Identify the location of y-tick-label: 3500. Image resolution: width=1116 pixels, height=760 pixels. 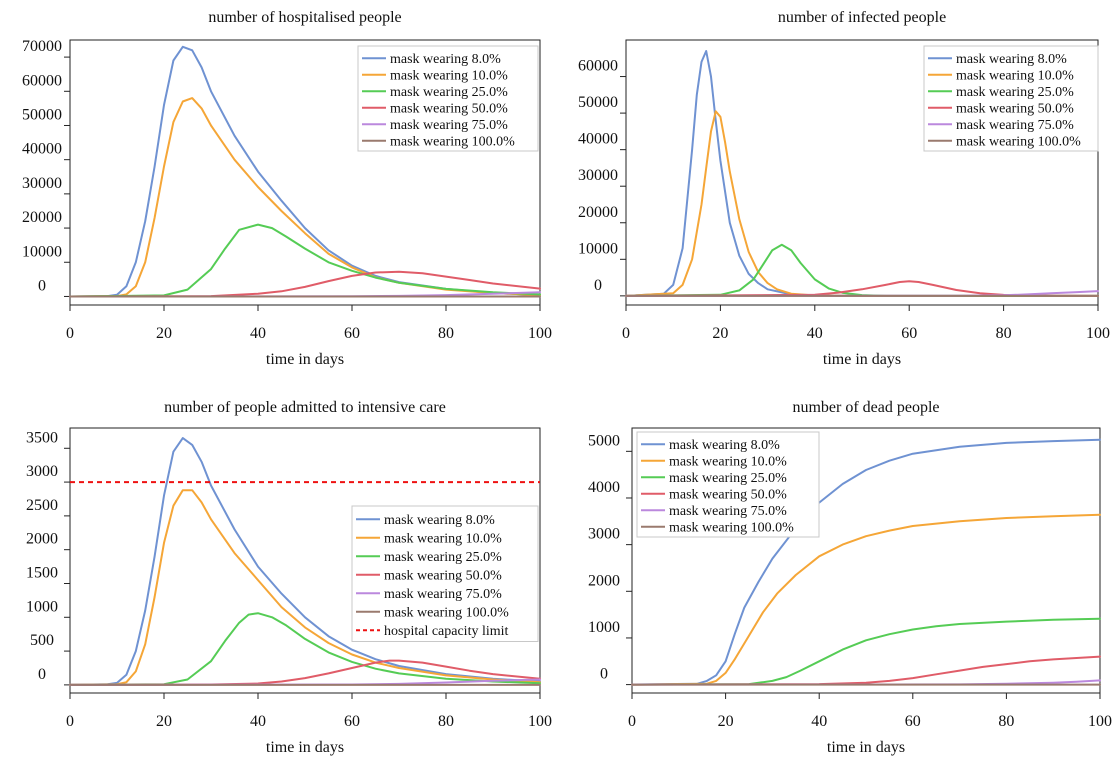
(42, 437).